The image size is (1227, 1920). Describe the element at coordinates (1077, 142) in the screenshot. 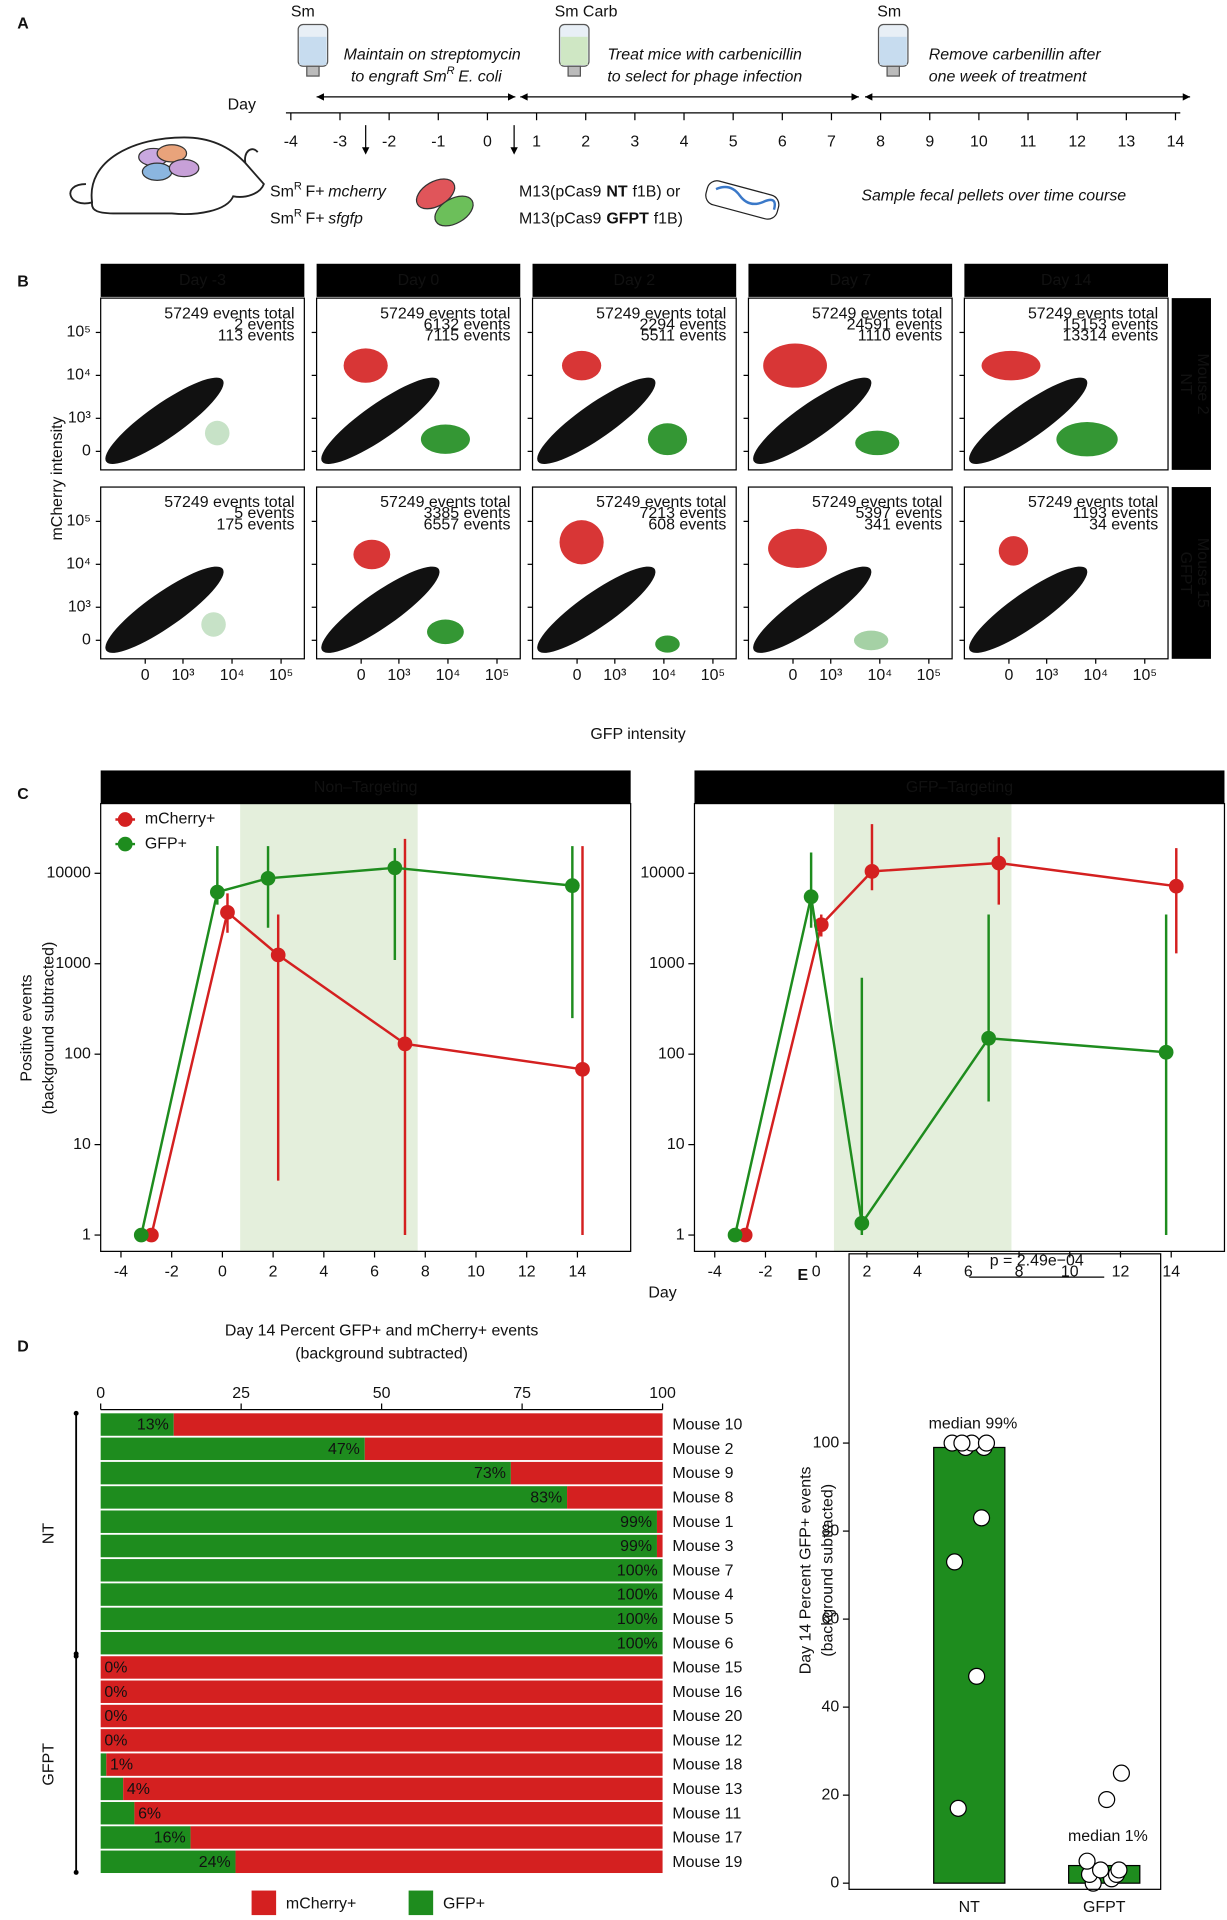

I see `tick-label: 12` at that location.